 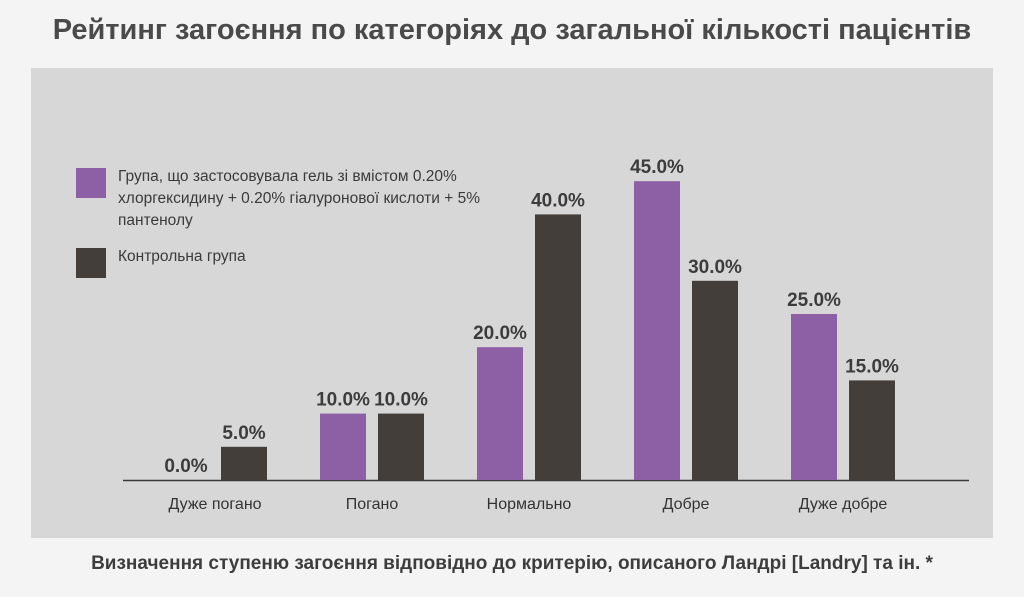 What do you see at coordinates (401, 400) in the screenshot?
I see `data-label-bad-series-2: 10.0%` at bounding box center [401, 400].